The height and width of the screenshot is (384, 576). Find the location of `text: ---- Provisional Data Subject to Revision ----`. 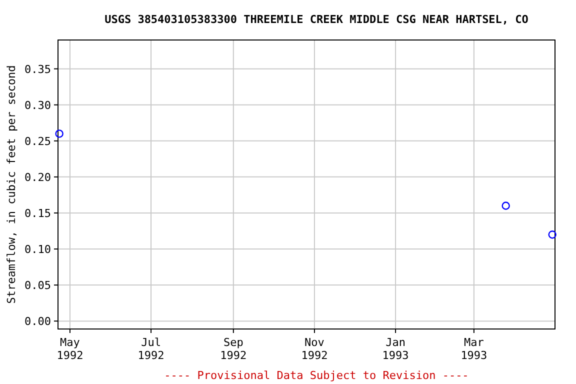

text: ---- Provisional Data Subject to Revision ---- is located at coordinates (316, 375).